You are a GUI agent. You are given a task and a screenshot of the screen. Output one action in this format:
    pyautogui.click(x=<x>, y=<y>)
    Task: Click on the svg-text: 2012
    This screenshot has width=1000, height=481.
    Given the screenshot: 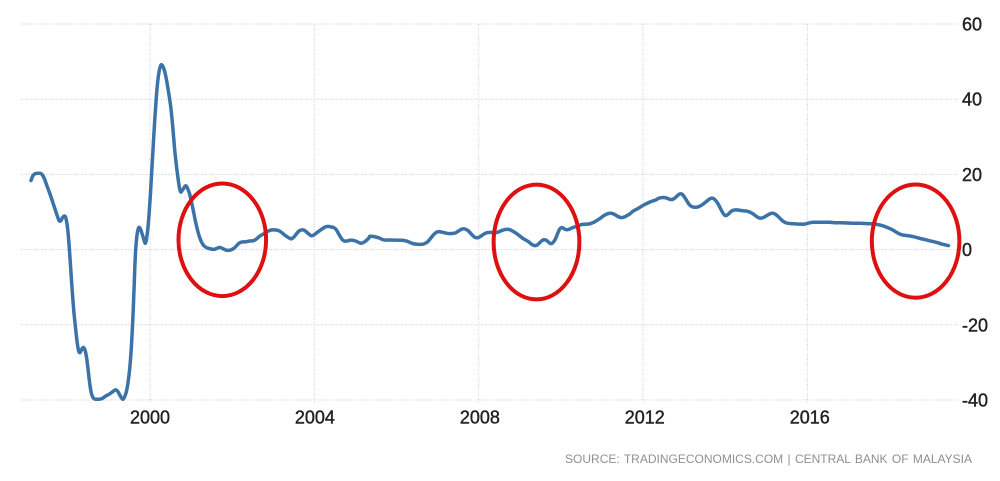 What is the action you would take?
    pyautogui.click(x=645, y=418)
    